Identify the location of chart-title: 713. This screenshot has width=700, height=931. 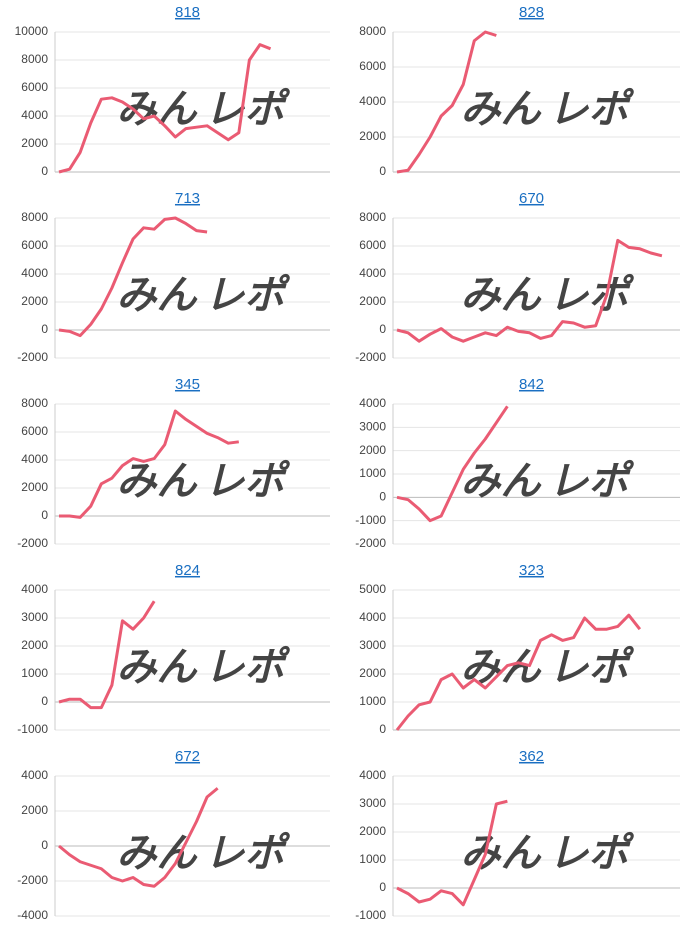
(187, 198).